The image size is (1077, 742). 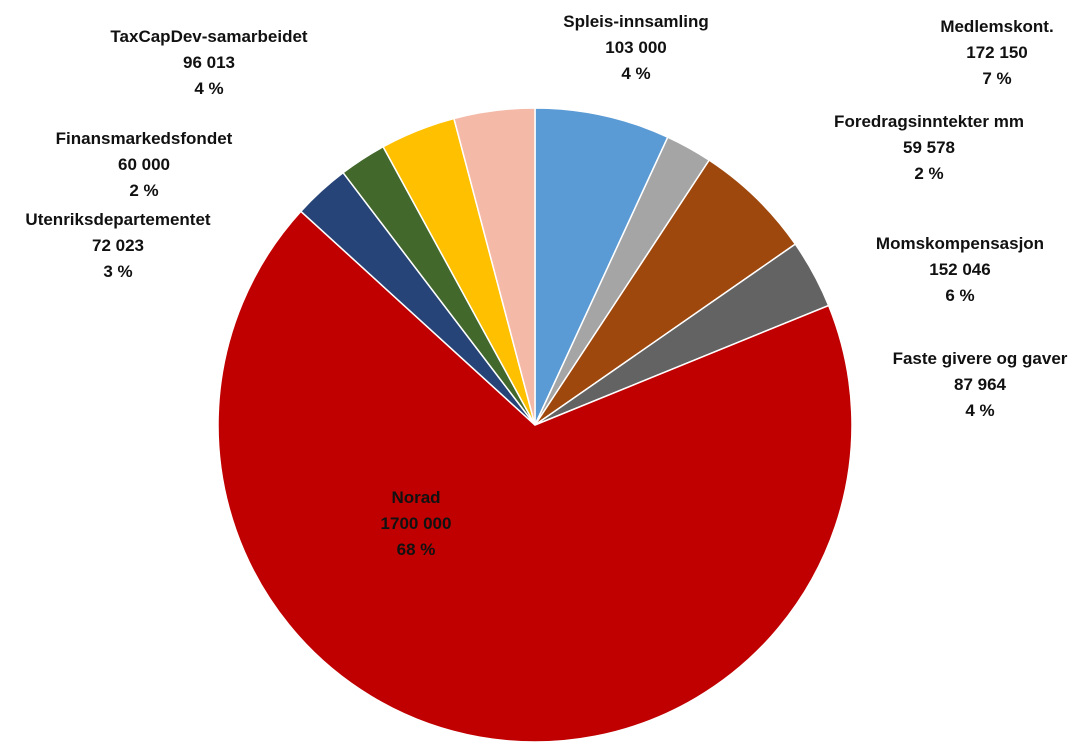 I want to click on label-norad: Norad 1700 000 68 %, so click(x=416, y=524).